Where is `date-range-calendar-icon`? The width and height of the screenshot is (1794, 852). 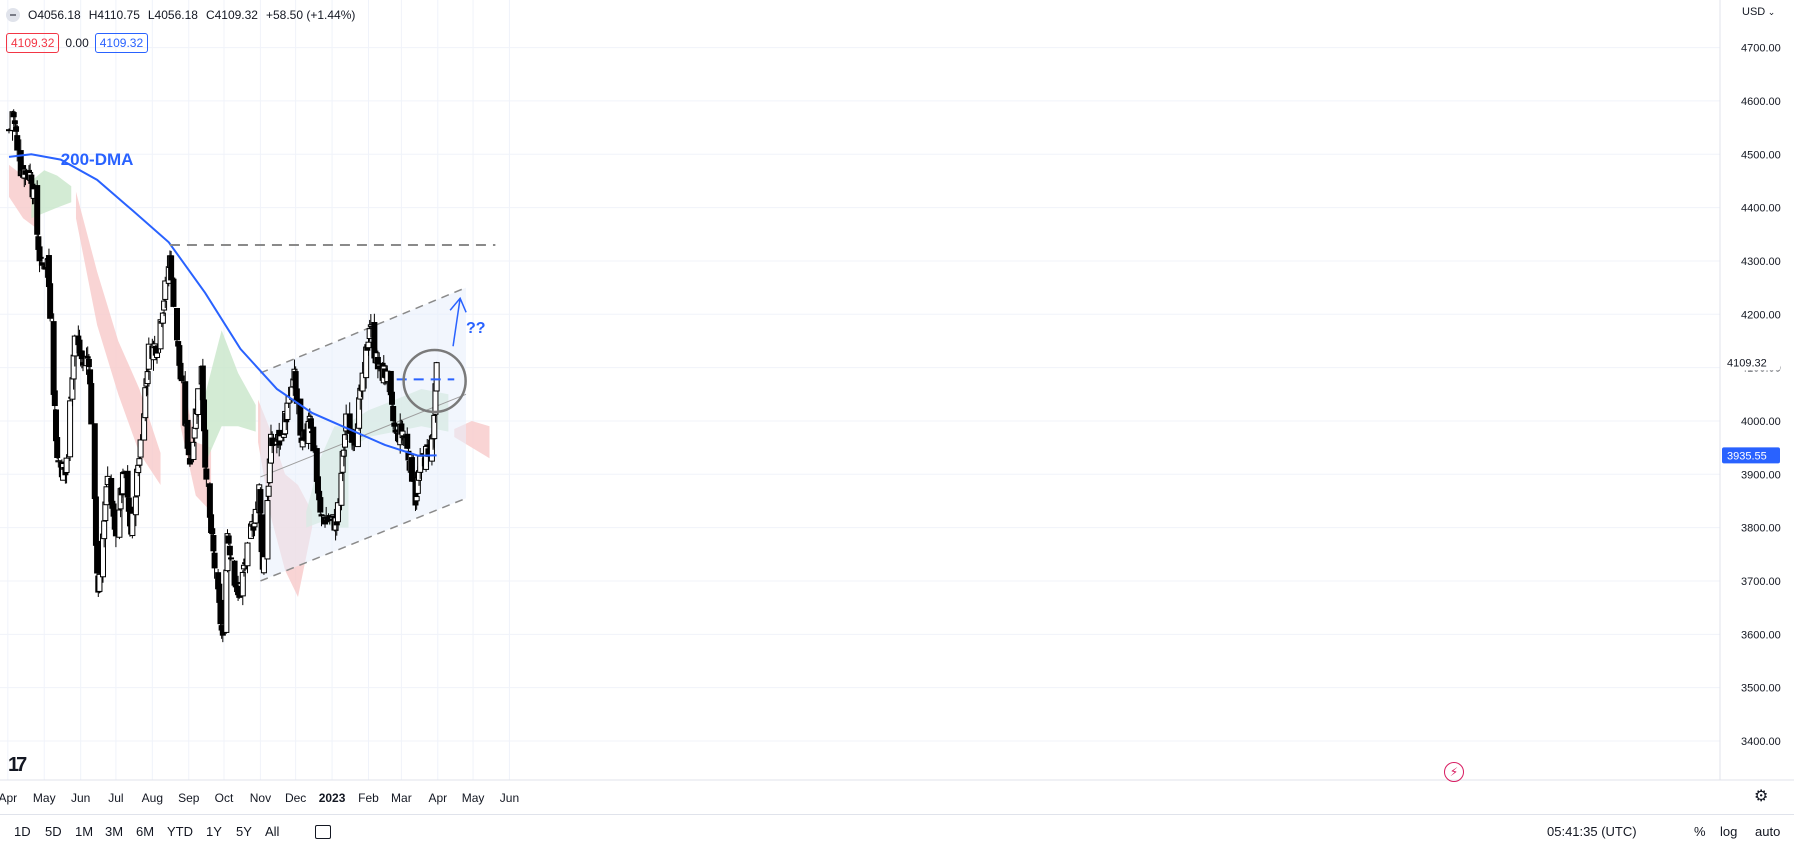 date-range-calendar-icon is located at coordinates (323, 832).